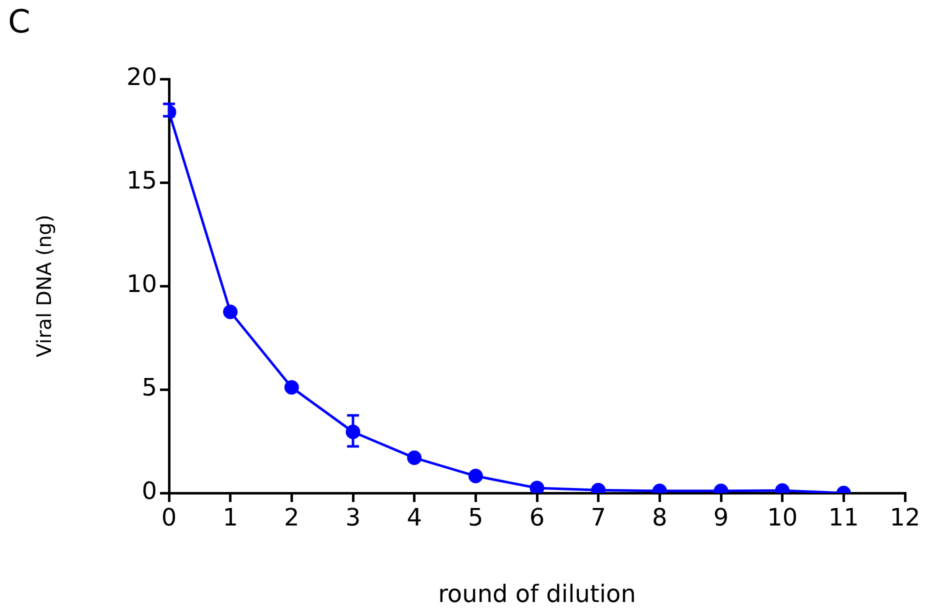 The image size is (925, 614). I want to click on x-tick-label: 9, so click(721, 518).